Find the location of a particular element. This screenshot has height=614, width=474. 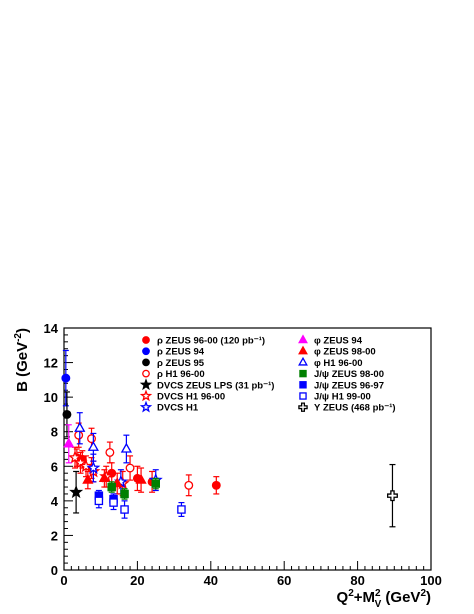

legend-label: J/ψ ZEUS 96-97 is located at coordinates (349, 385).